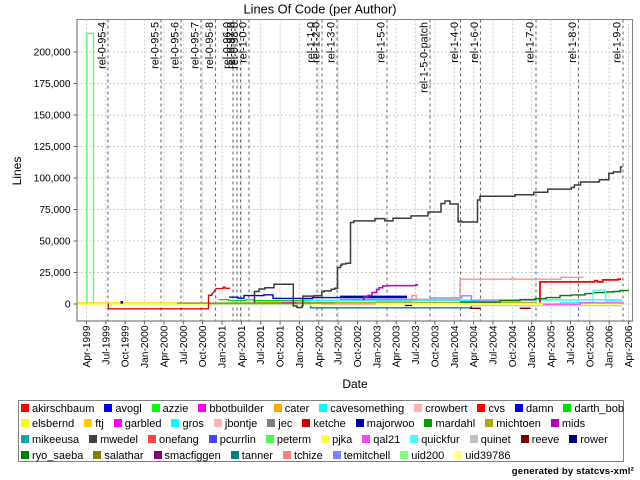  Describe the element at coordinates (494, 344) in the screenshot. I see `svg-text: Jul-2004` at that location.